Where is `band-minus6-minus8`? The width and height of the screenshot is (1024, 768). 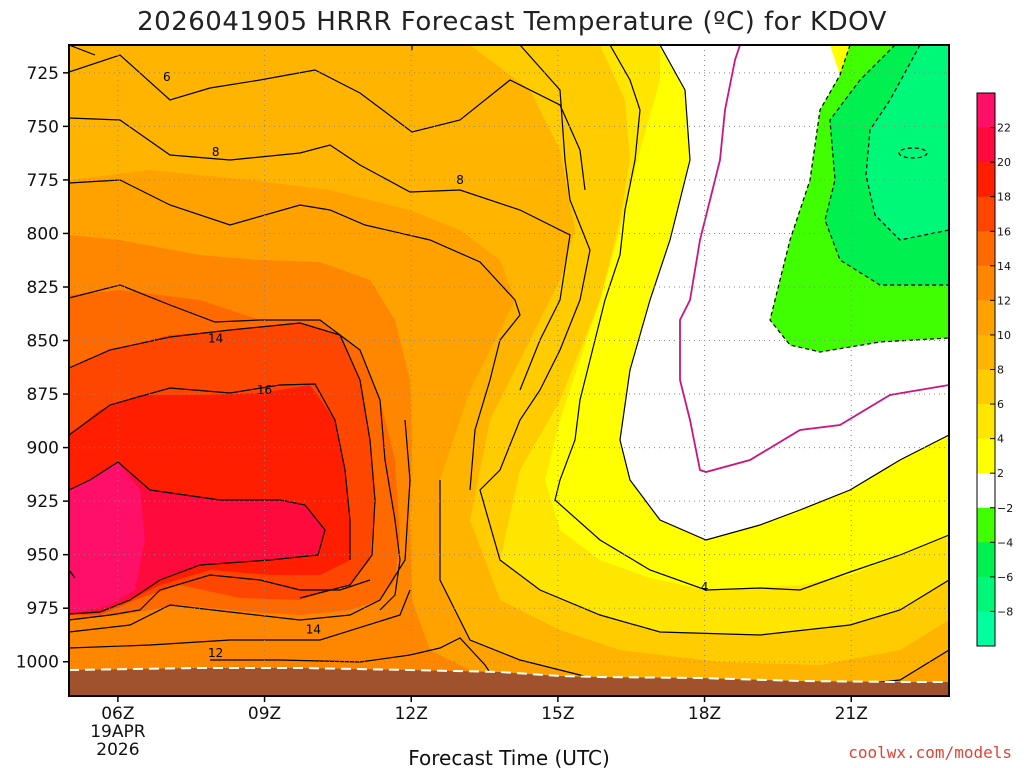
band-minus6-minus8 is located at coordinates (907, 142).